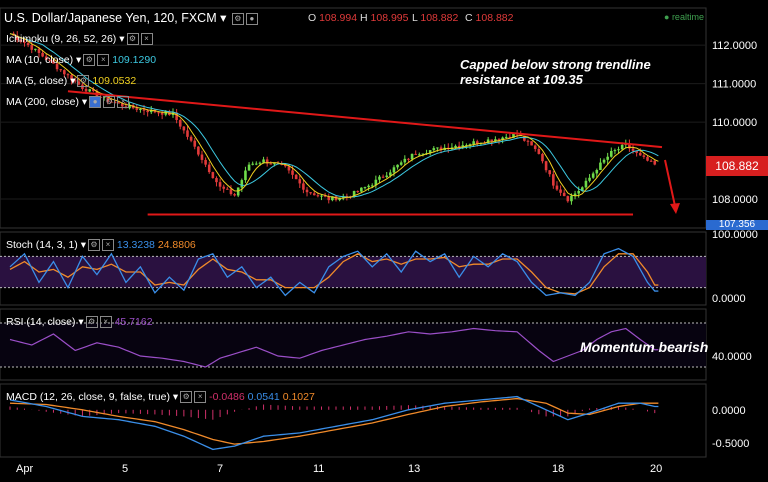 The image size is (768, 482). Describe the element at coordinates (79, 39) in the screenshot. I see `ichimoku-legend: Ichimoku (9, 26, 52, 26) ▾ ⚙ ×` at that location.